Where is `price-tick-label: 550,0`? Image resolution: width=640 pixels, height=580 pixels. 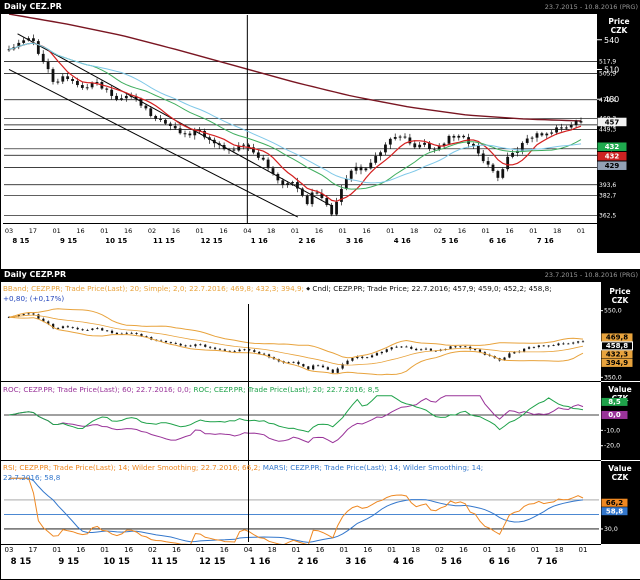
price-tick-label: 550,0 is located at coordinates (613, 311).